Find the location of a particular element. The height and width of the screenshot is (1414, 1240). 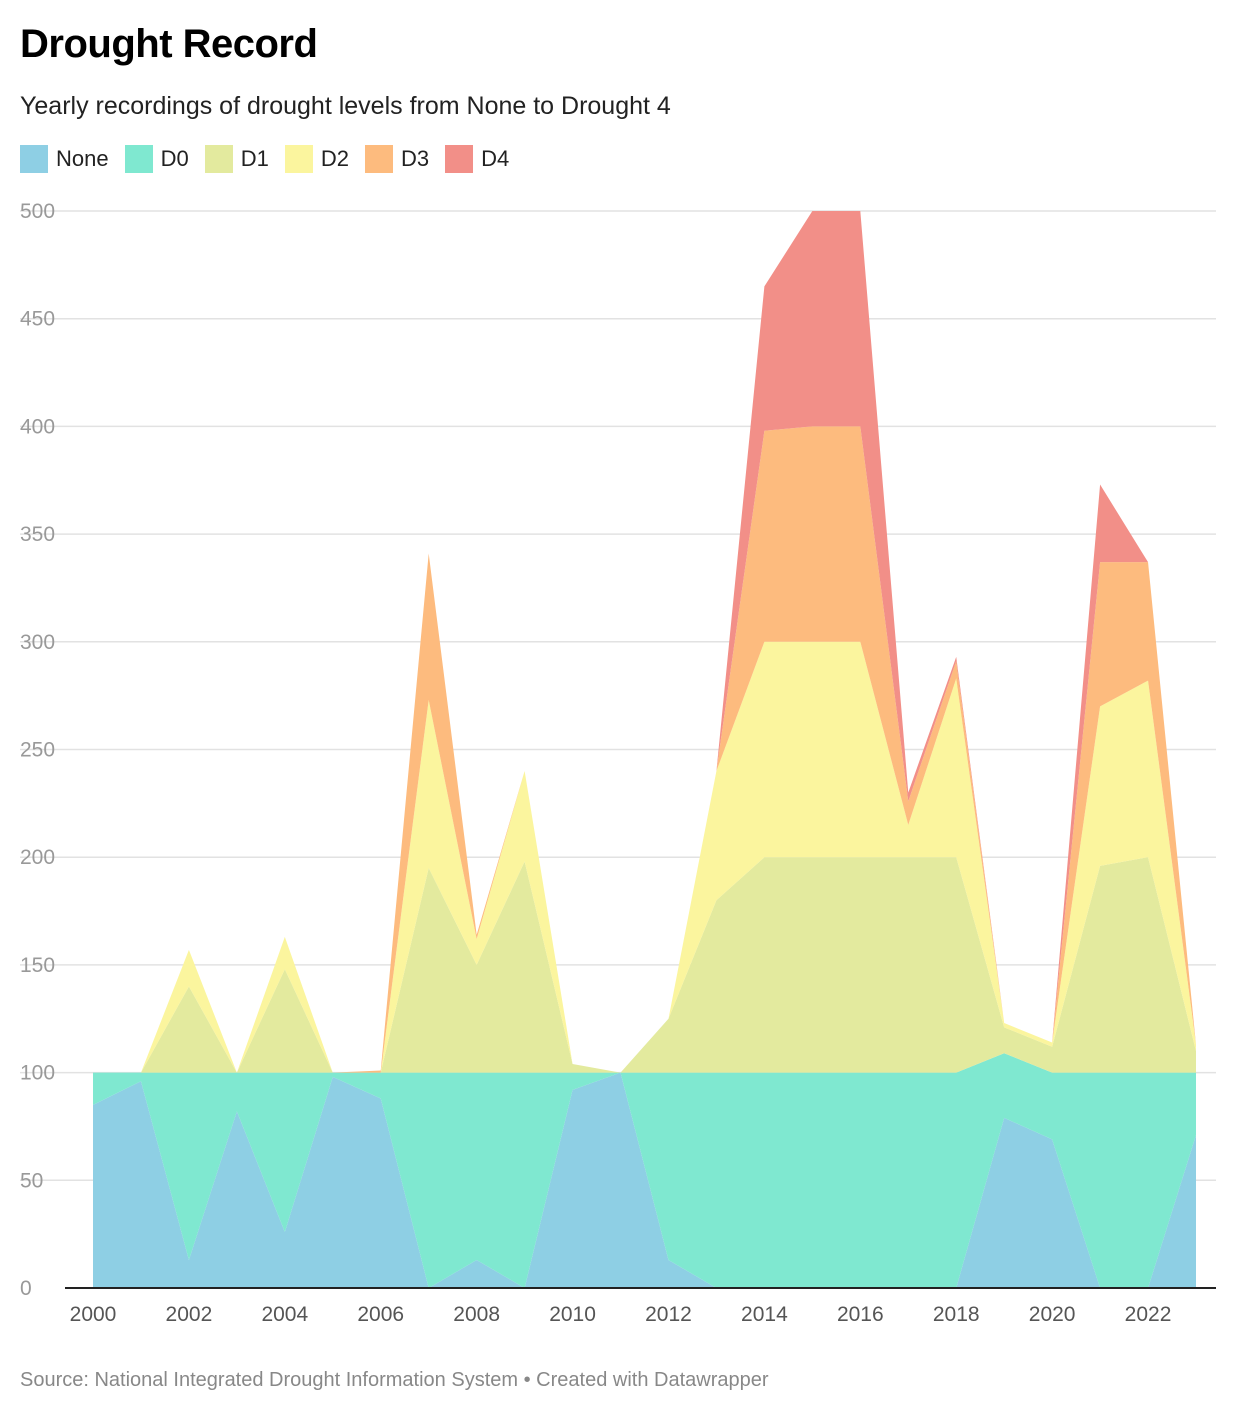

legend-item-d4: D4 is located at coordinates (477, 159).